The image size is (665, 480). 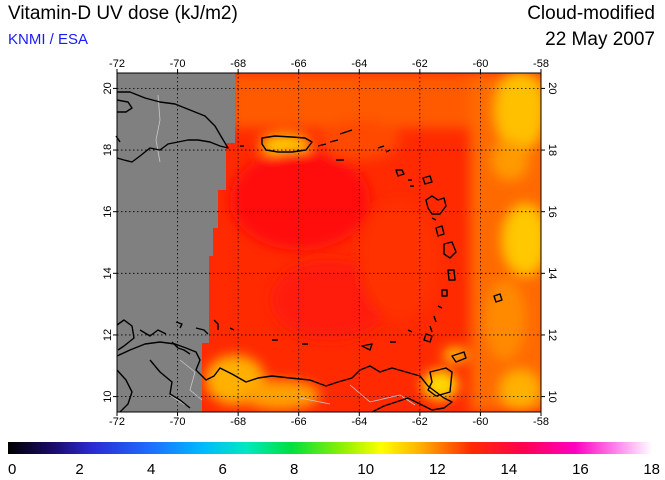 What do you see at coordinates (287, 144) in the screenshot?
I see `coast-puerto-rico` at bounding box center [287, 144].